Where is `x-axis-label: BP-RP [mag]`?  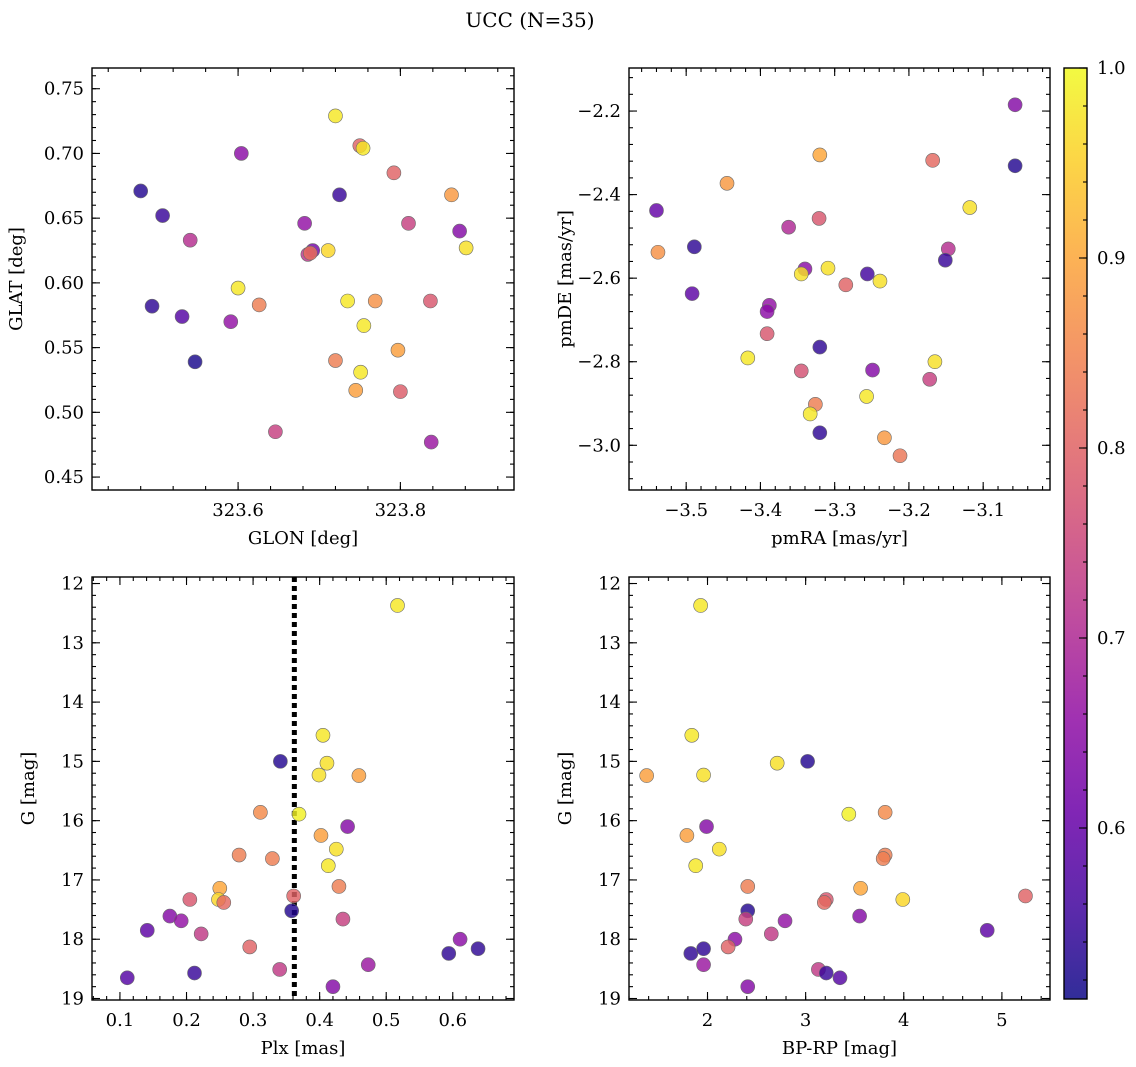 x-axis-label: BP-RP [mag] is located at coordinates (839, 1048).